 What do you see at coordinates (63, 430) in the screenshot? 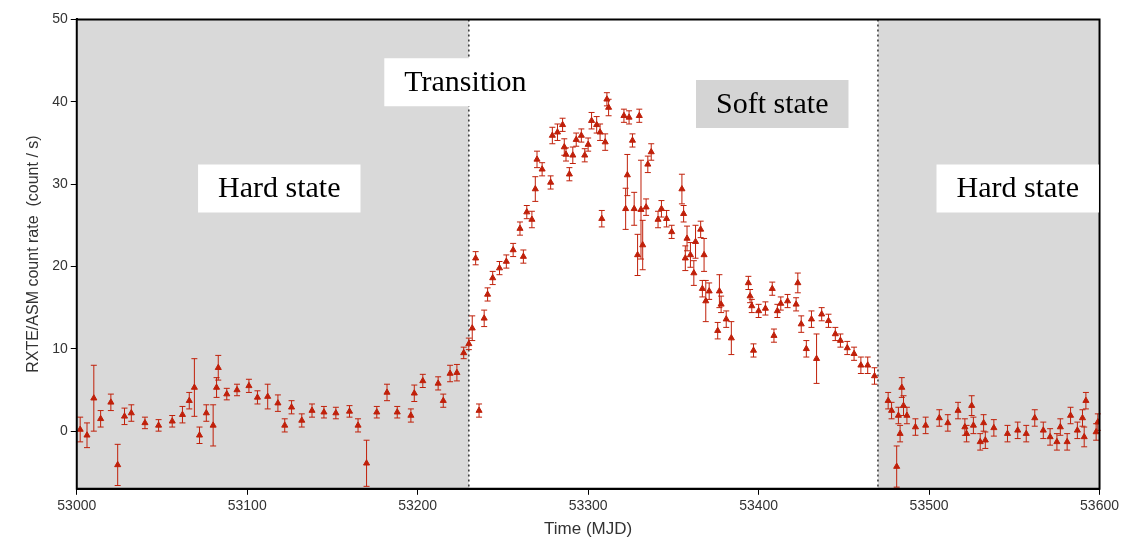
I see `y-tick-label: 0` at bounding box center [63, 430].